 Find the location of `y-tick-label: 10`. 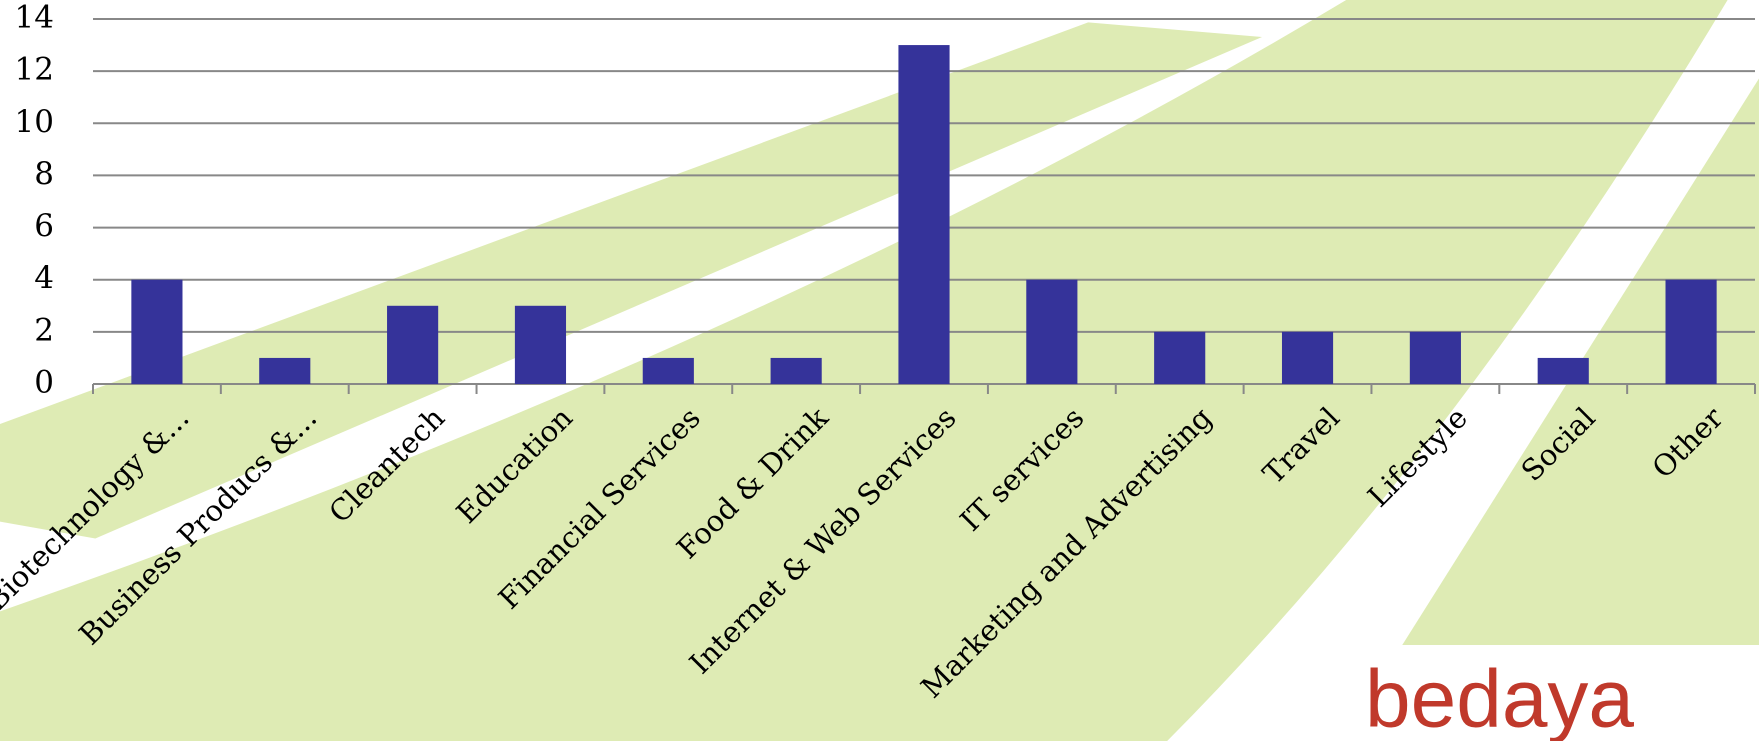

y-tick-label: 10 is located at coordinates (34, 122).